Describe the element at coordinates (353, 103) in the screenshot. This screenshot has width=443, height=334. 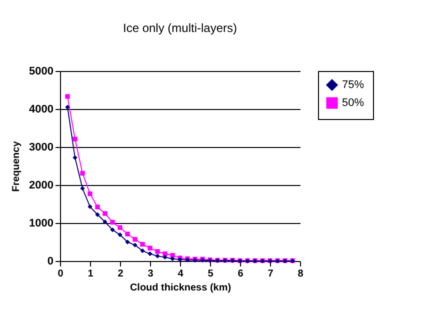
I see `legend-label: 50%` at that location.